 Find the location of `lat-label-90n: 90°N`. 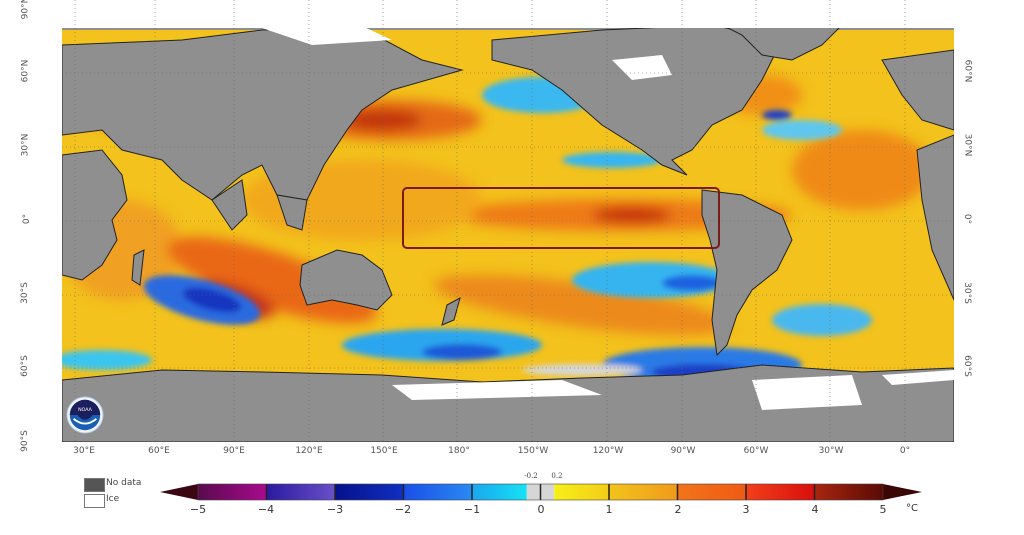

lat-label-90n: 90°N is located at coordinates (25, 10).